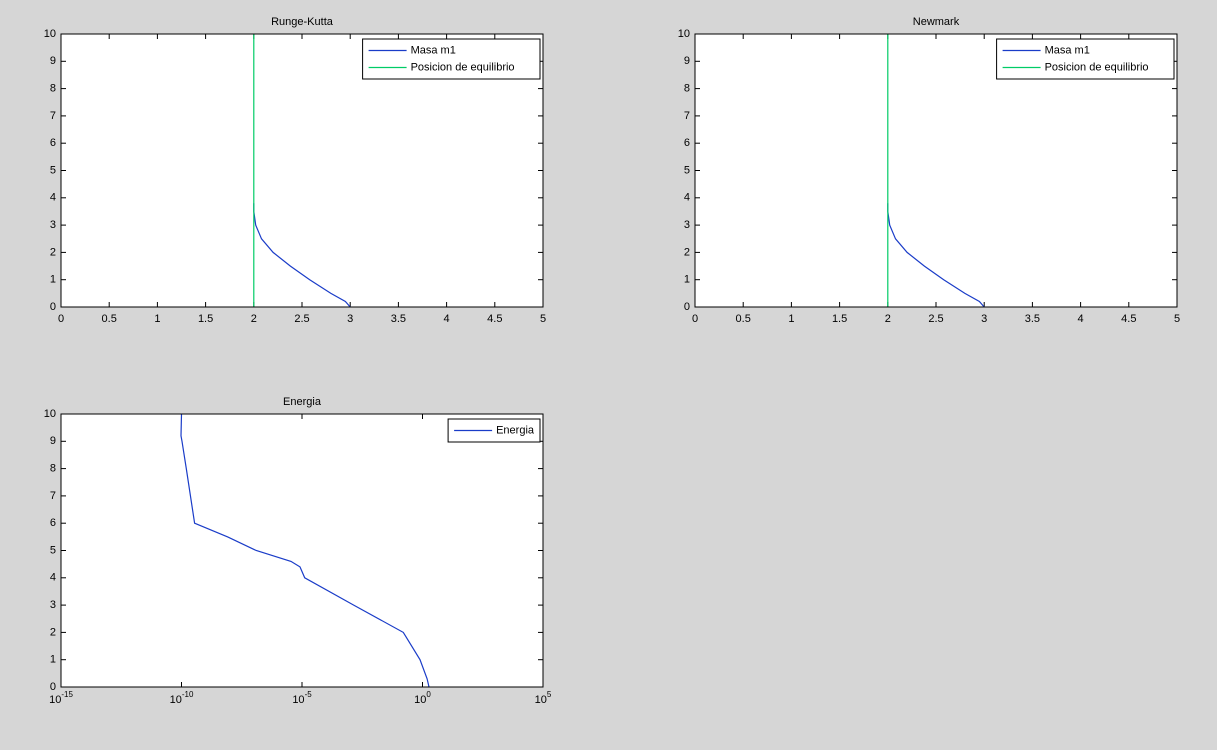  I want to click on plot-area, so click(302, 550).